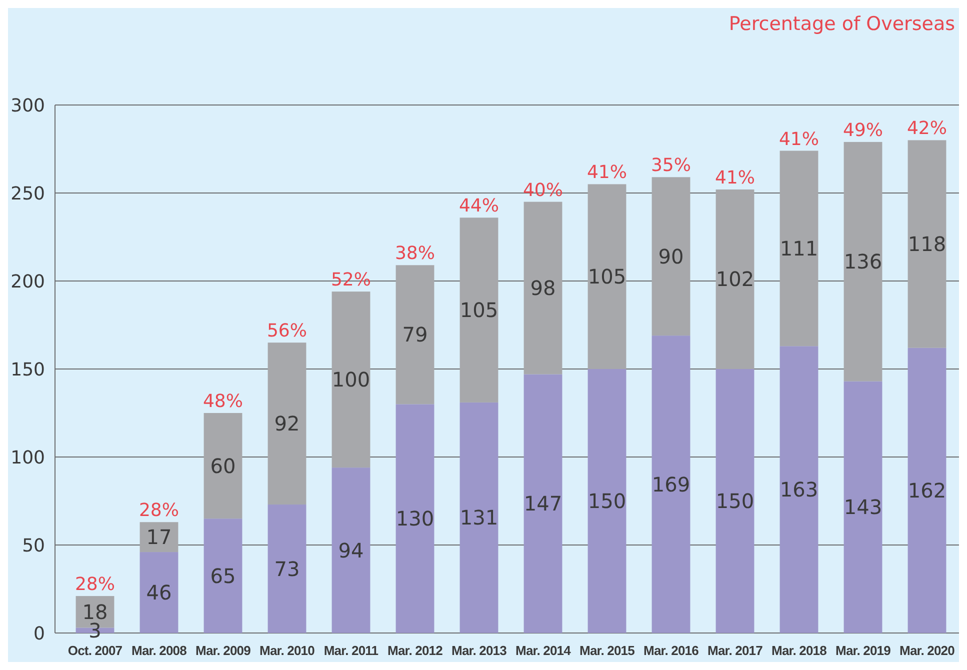  Describe the element at coordinates (735, 650) in the screenshot. I see `x-tick-label: Mar. 2017` at that location.